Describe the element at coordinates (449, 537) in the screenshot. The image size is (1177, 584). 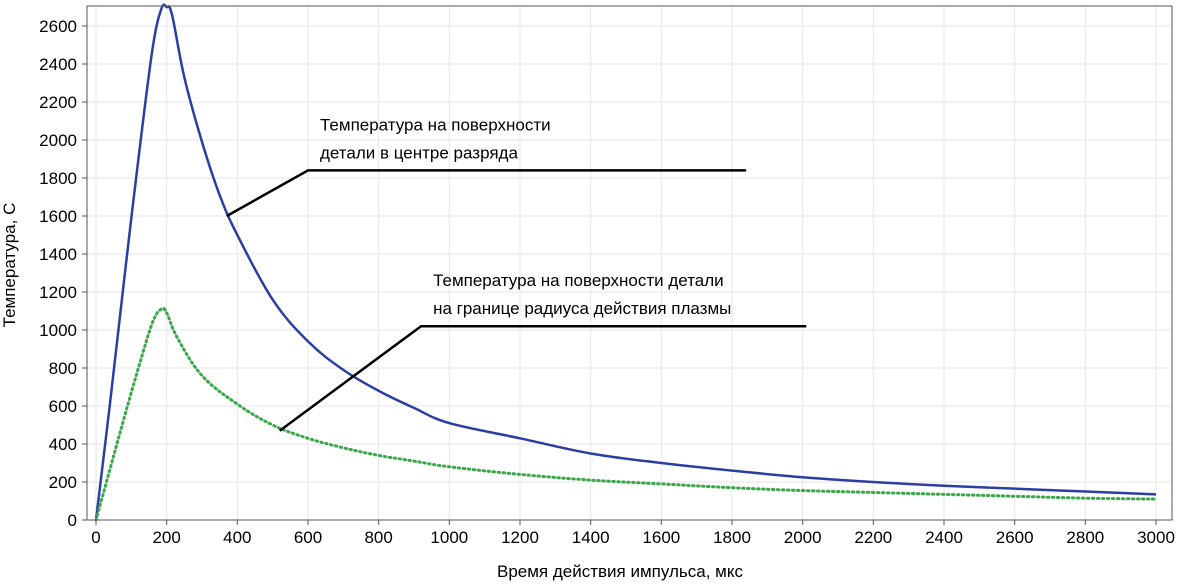
I see `x-tick-label: 1000` at that location.